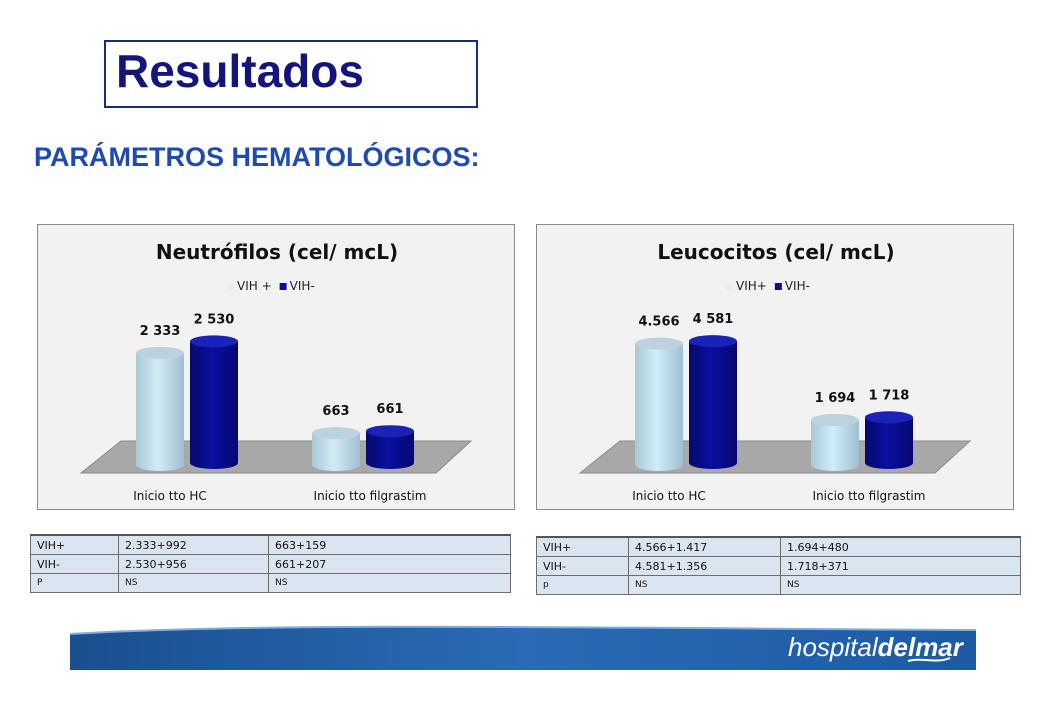 This screenshot has height=720, width=1040. Describe the element at coordinates (775, 252) in the screenshot. I see `chart-title: Leucocitos (cel/ mcL)` at that location.